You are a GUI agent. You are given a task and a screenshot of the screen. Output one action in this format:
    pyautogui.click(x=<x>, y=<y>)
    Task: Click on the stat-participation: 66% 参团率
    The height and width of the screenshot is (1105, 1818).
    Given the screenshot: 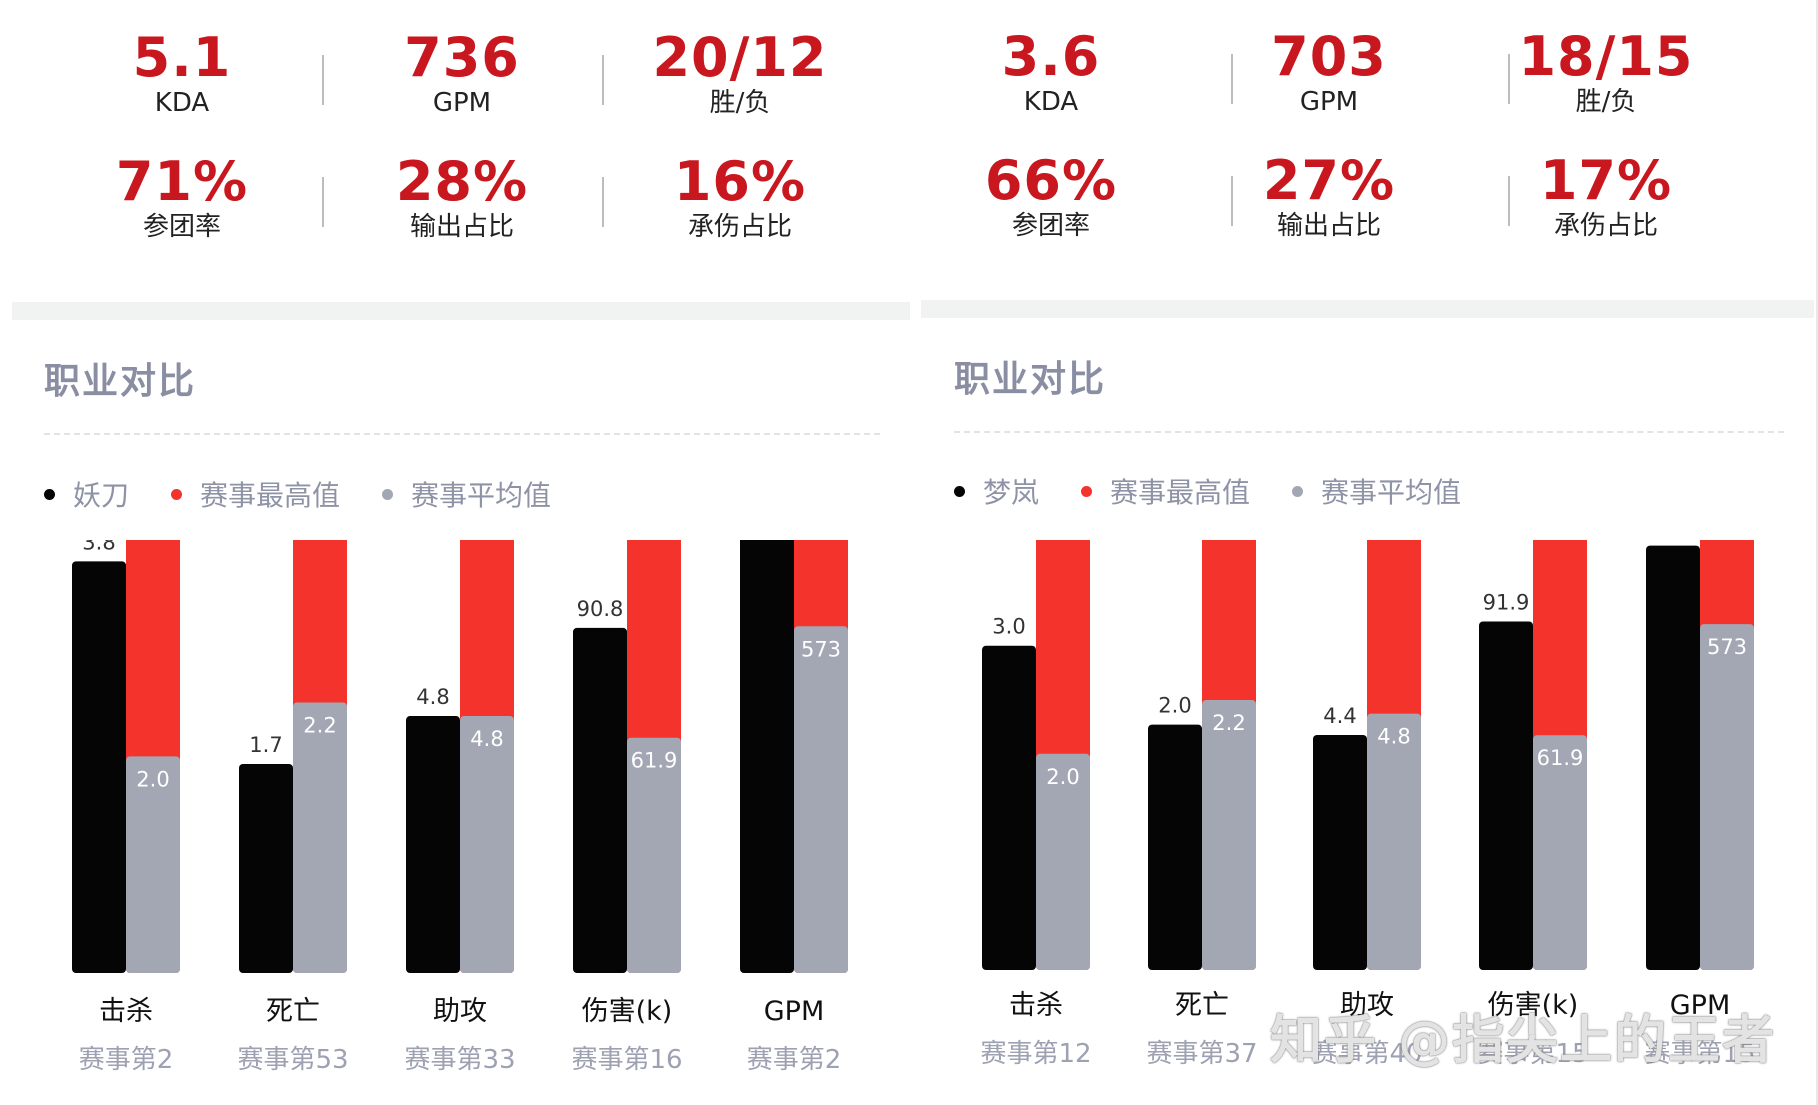 What is the action you would take?
    pyautogui.click(x=1051, y=195)
    